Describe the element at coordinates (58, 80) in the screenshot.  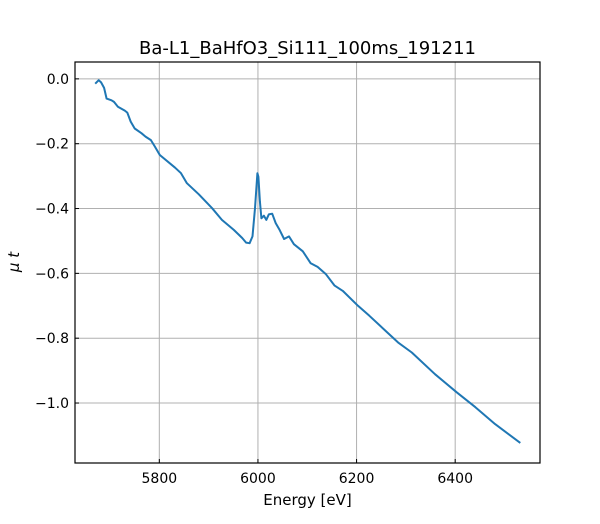
I see `y-tick-label: 0.0` at that location.